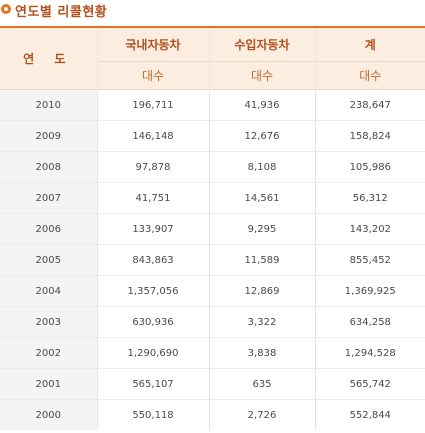  What do you see at coordinates (262, 414) in the screenshot?
I see `imported-cell: 2,726` at bounding box center [262, 414].